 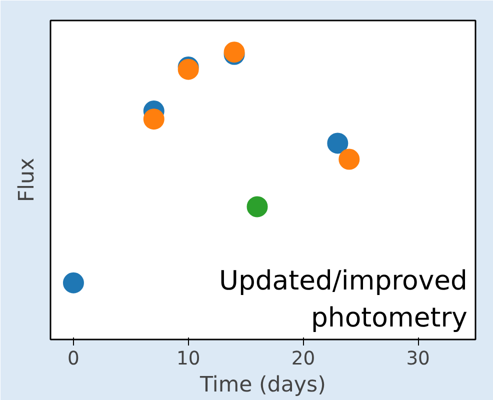 What do you see at coordinates (188, 359) in the screenshot?
I see `x-tick-label: 10` at bounding box center [188, 359].